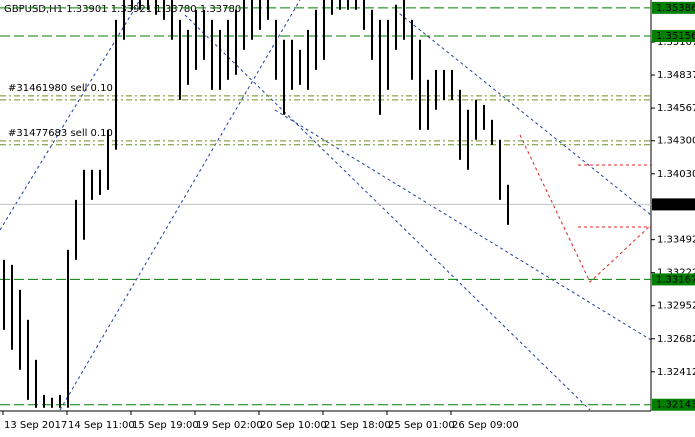 This screenshot has width=695, height=437. Describe the element at coordinates (485, 425) in the screenshot. I see `x-tick-label: 26 Sep 09:00` at that location.